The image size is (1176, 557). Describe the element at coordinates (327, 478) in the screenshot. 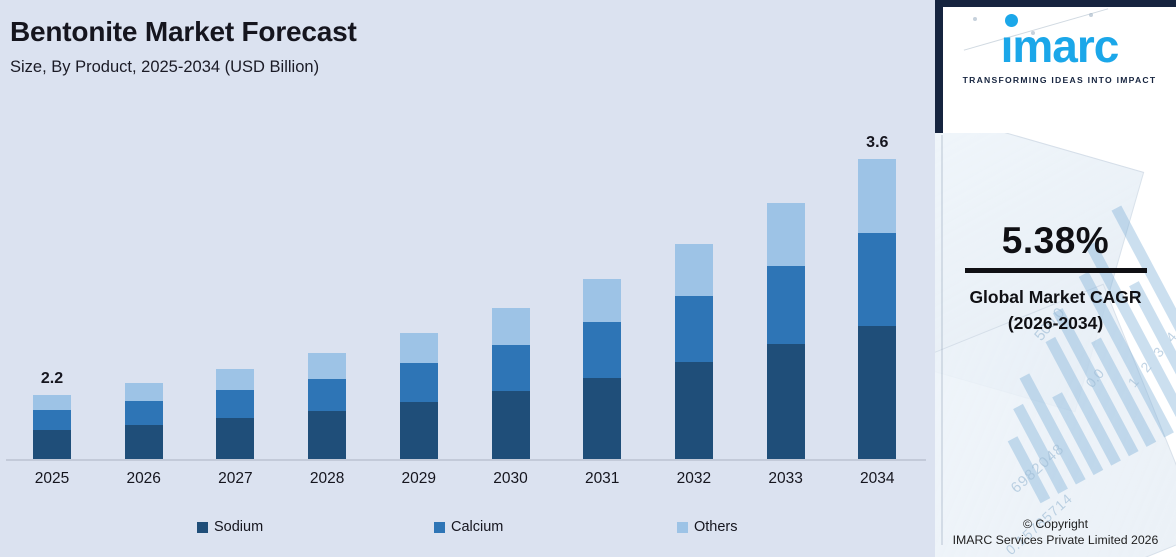

I see `x-axis-label-2028: 2028` at that location.